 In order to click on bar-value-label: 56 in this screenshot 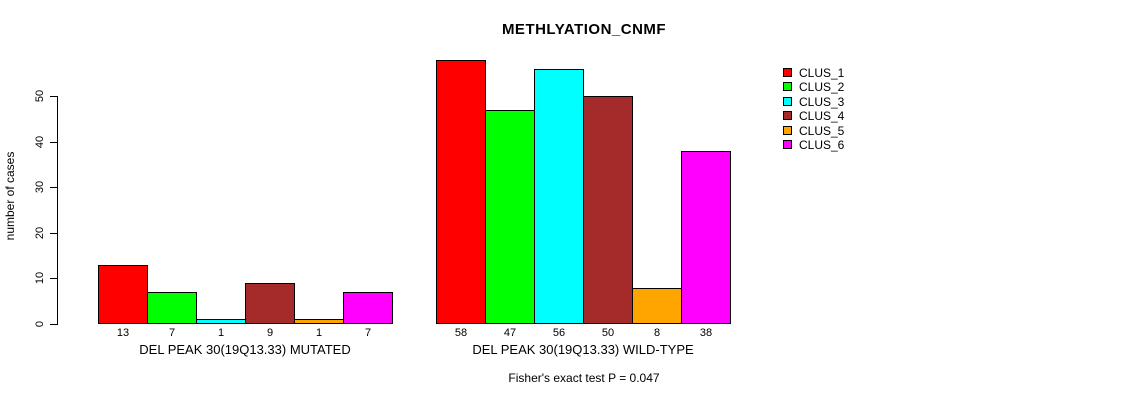, I will do `click(559, 333)`.